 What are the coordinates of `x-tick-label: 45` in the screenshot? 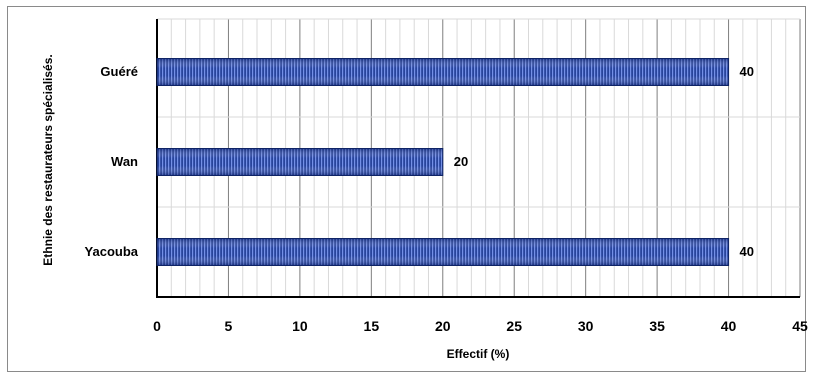 It's located at (800, 326).